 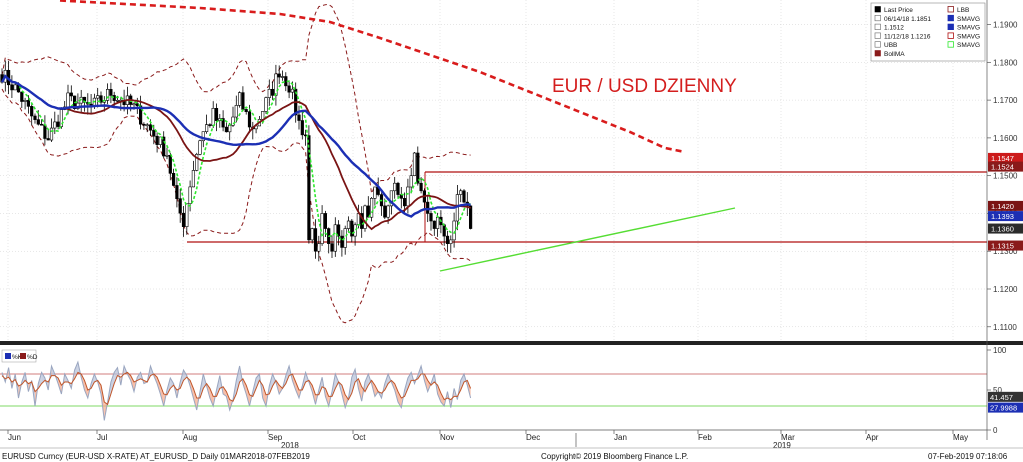 I want to click on y-tick-label: 1.1800, so click(x=1005, y=62).